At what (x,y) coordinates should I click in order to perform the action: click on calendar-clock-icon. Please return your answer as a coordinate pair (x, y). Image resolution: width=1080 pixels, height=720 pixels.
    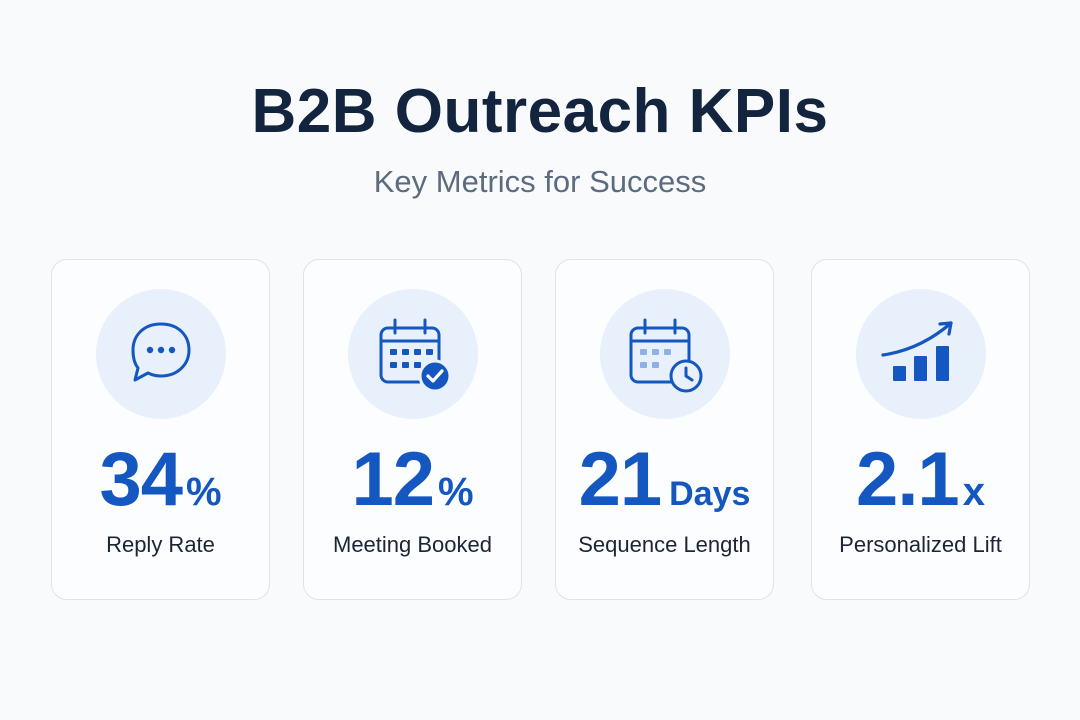
    Looking at the image, I should click on (664, 354).